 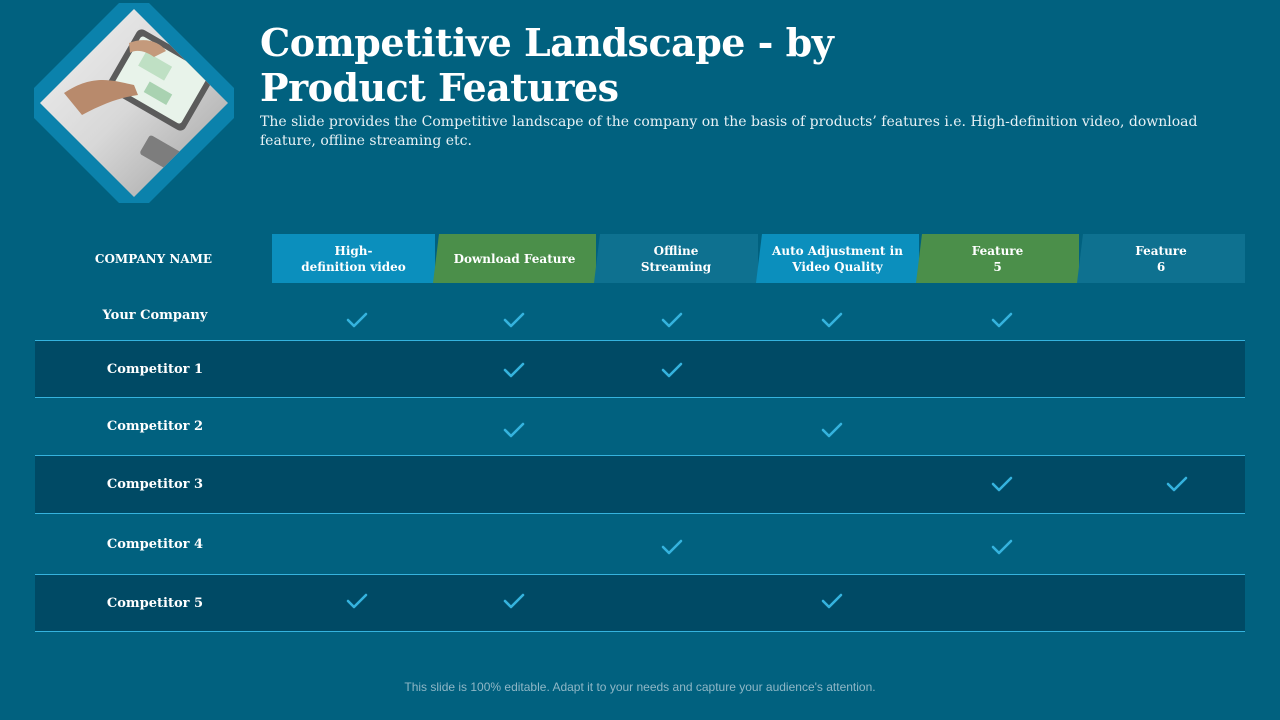 What do you see at coordinates (676, 250) in the screenshot?
I see `feature-header-3-line1: Offline` at bounding box center [676, 250].